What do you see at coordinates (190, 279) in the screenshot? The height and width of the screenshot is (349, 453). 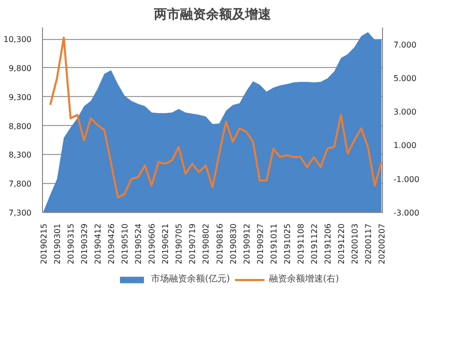 I see `legend-label: 市场融资余额(亿元)` at bounding box center [190, 279].